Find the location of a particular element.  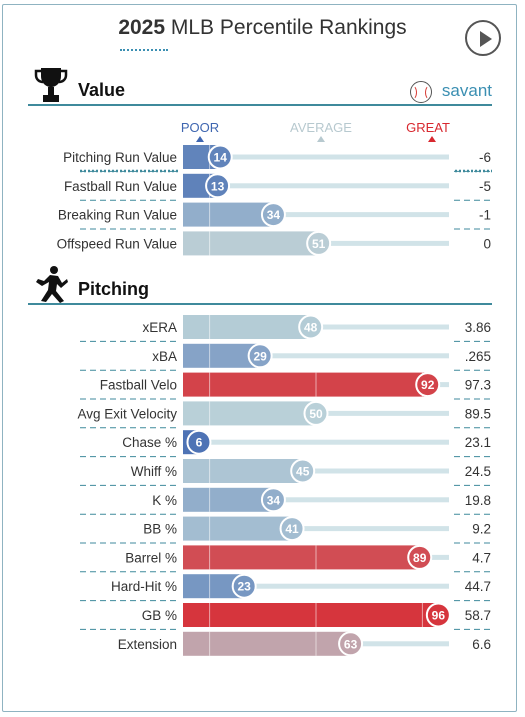

pitching-section-title: Pitching is located at coordinates (113, 289).